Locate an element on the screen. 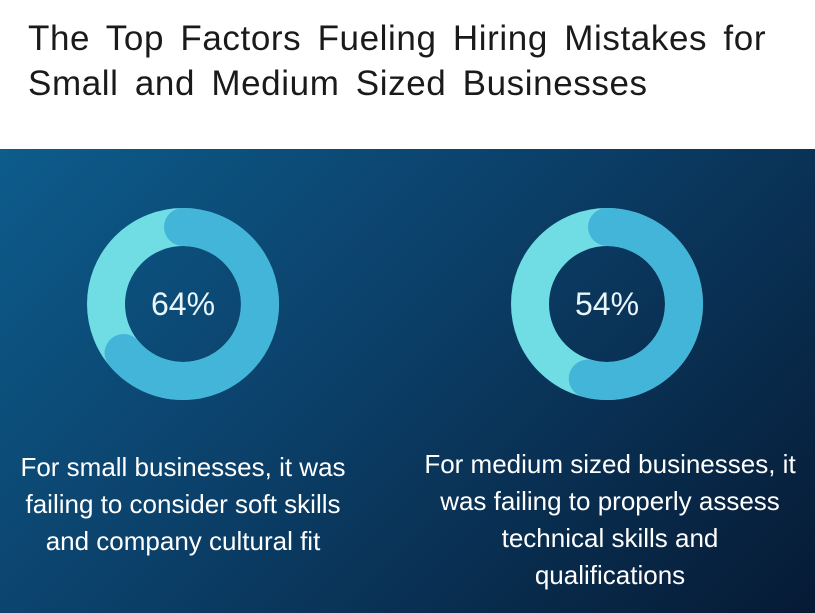  donut-svg-medium-businesses: 54% is located at coordinates (607, 304).